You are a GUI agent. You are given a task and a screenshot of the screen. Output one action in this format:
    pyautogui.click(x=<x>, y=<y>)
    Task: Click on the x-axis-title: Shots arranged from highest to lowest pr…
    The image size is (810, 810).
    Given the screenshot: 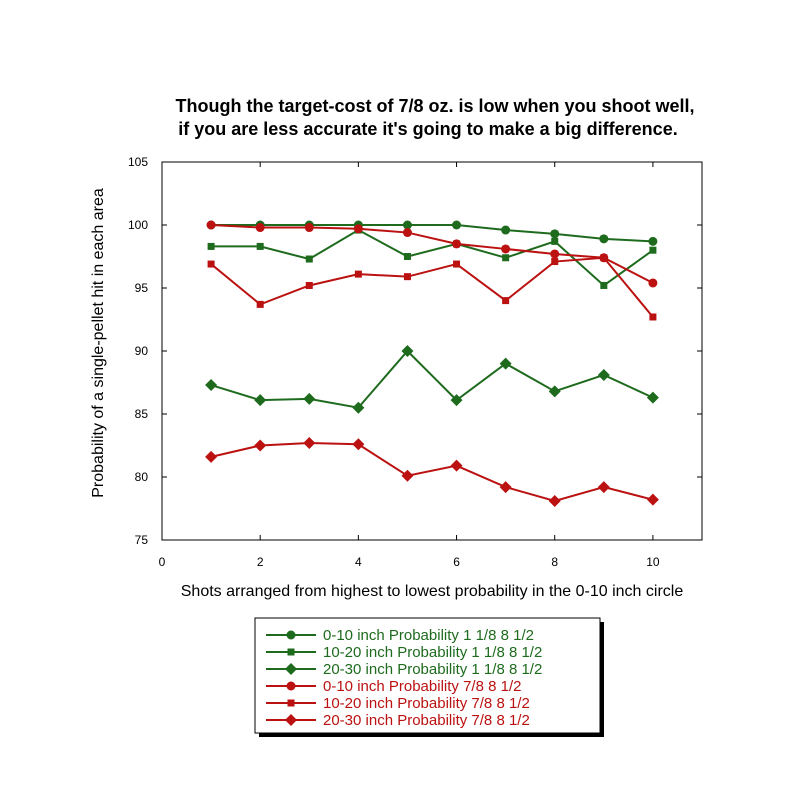 What is the action you would take?
    pyautogui.click(x=432, y=591)
    